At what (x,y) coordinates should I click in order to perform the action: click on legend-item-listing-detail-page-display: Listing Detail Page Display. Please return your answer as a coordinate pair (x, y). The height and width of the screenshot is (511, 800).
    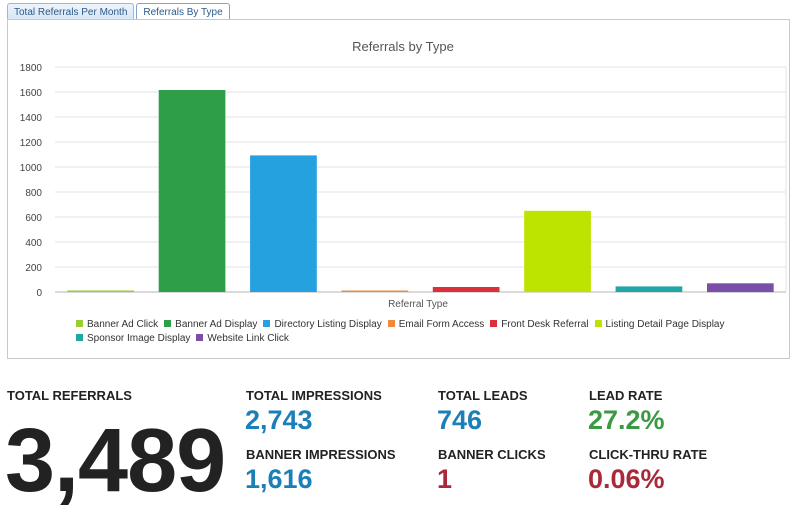
    Looking at the image, I should click on (659, 325).